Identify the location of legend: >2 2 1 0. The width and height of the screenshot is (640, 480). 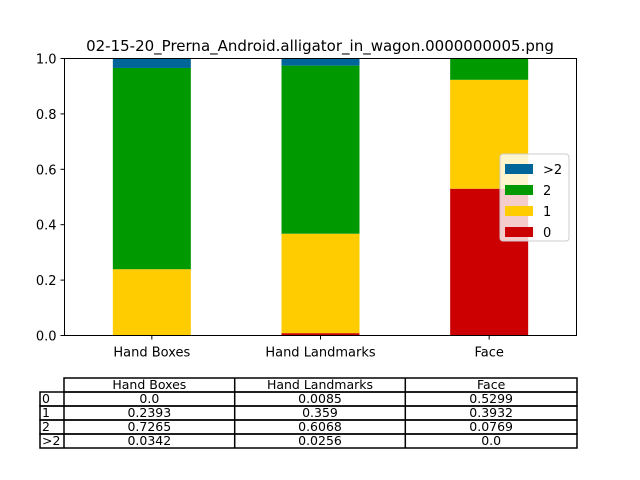
(534, 197).